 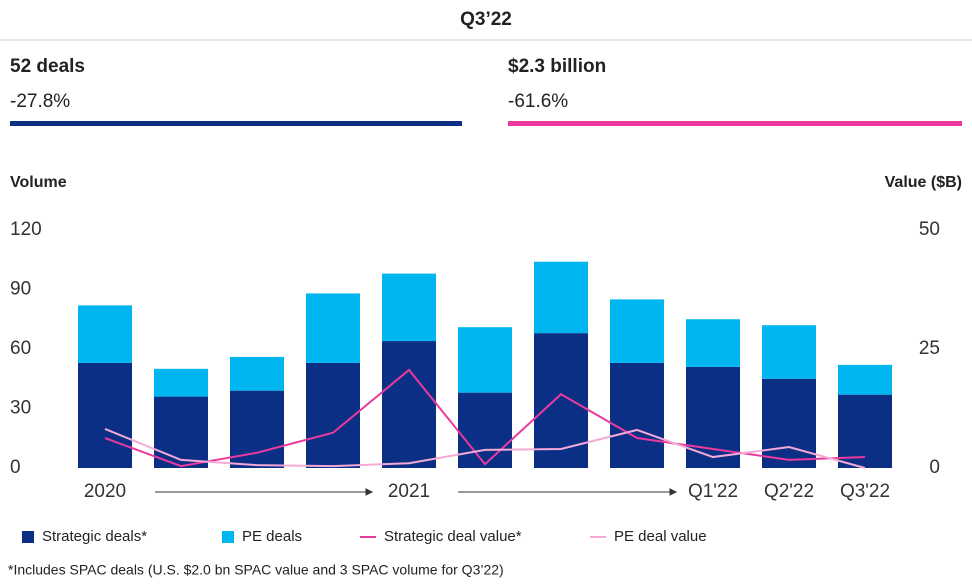 I want to click on x-tick-label: Q3'22, so click(x=865, y=491).